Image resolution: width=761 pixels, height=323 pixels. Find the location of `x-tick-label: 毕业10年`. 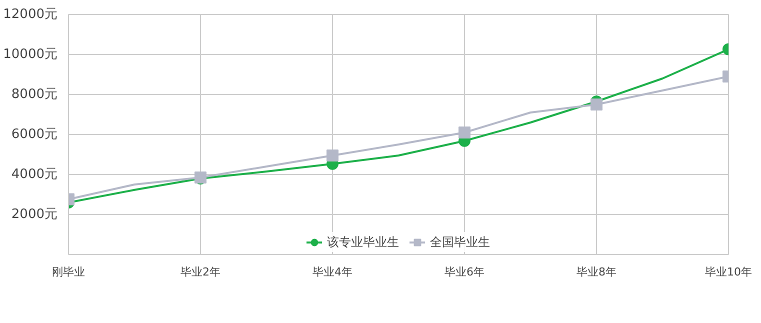

x-tick-label: 毕业10年 is located at coordinates (728, 272).